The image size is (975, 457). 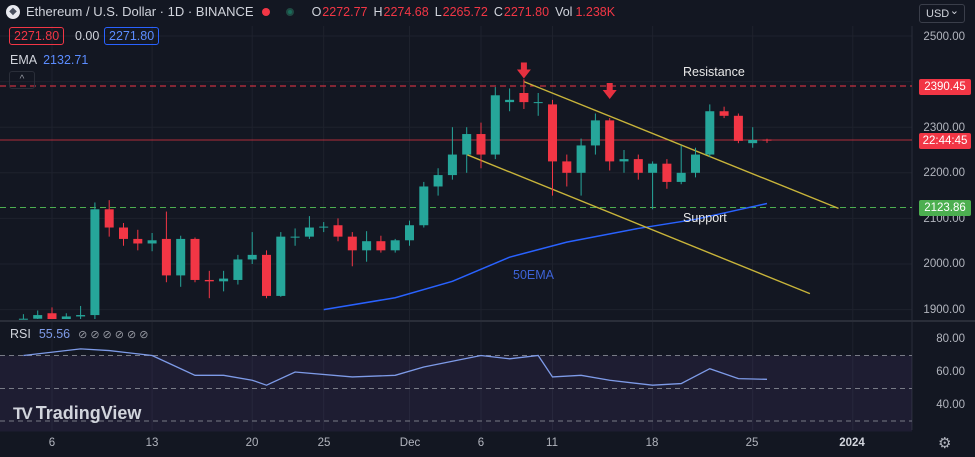 What do you see at coordinates (552, 443) in the screenshot?
I see `x-tick: 11` at bounding box center [552, 443].